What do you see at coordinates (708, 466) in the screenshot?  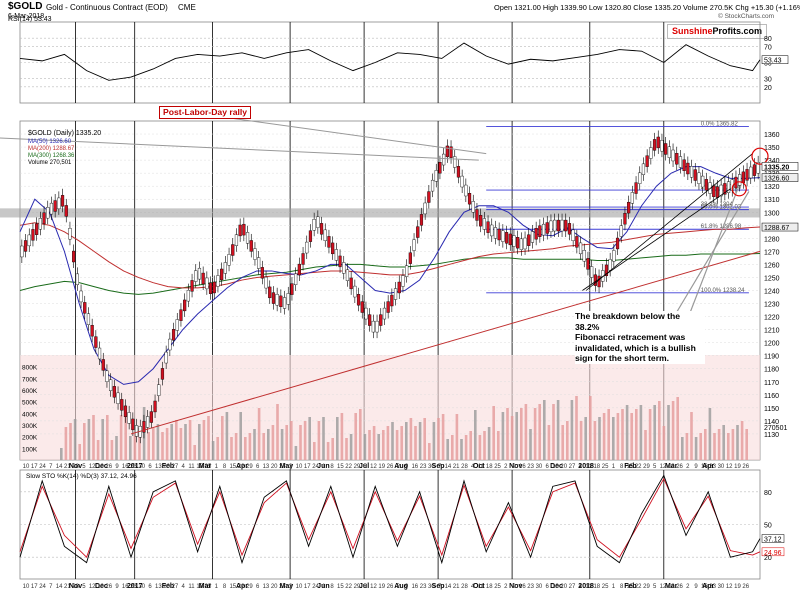 I see `month-label: Apr` at bounding box center [708, 466].